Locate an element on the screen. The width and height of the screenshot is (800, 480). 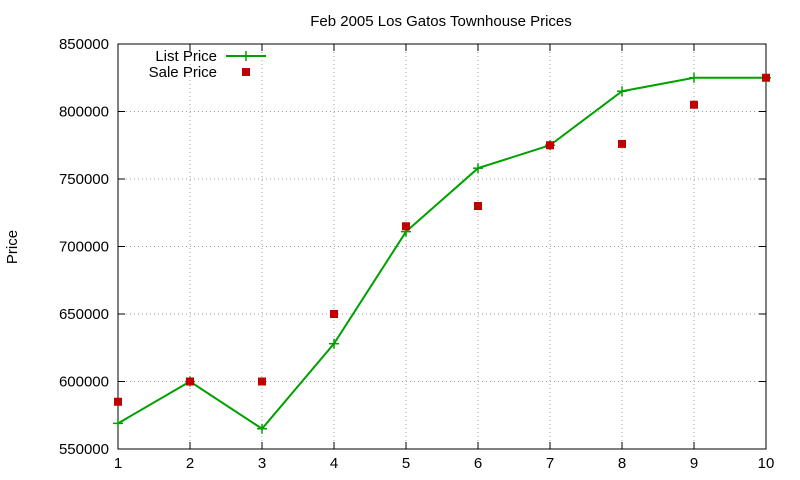
y-axis-label: Price is located at coordinates (12, 247).